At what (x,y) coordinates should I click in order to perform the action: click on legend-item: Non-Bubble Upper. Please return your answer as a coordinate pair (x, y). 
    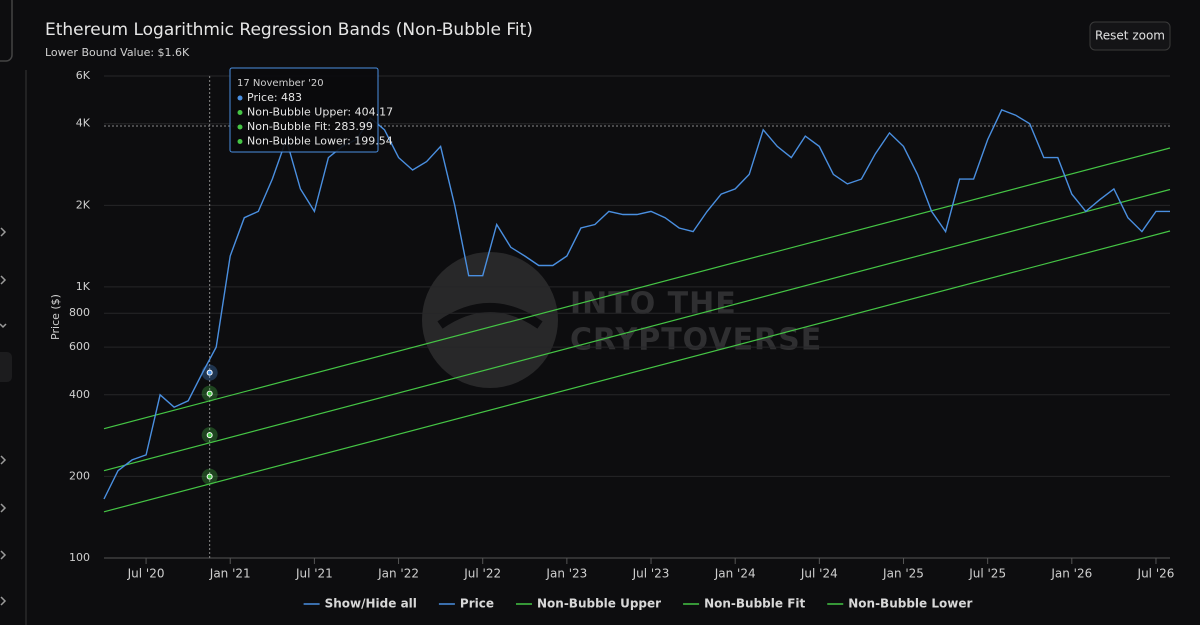
    Looking at the image, I should click on (588, 604).